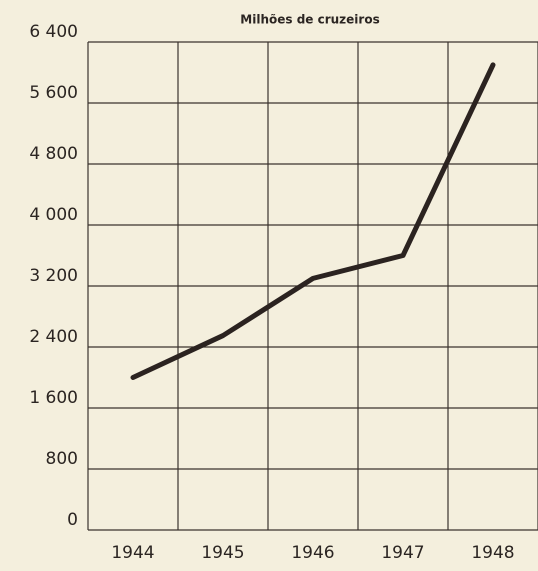  I want to click on y-tick-label: 1 600, so click(53, 398).